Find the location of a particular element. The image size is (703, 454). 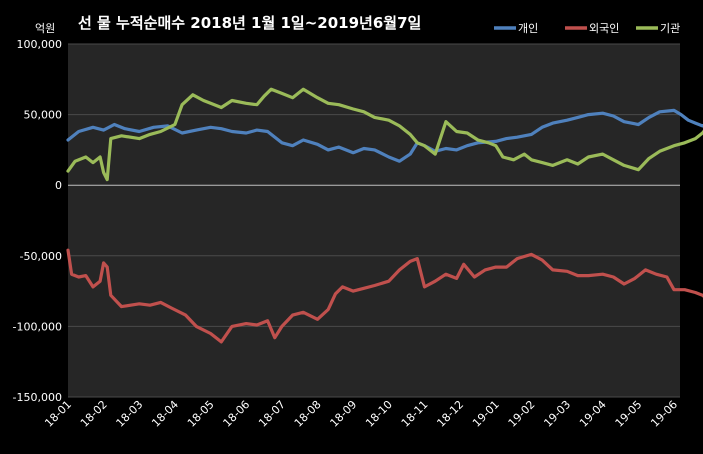

y-tick-label: -50,000 is located at coordinates (41, 256).